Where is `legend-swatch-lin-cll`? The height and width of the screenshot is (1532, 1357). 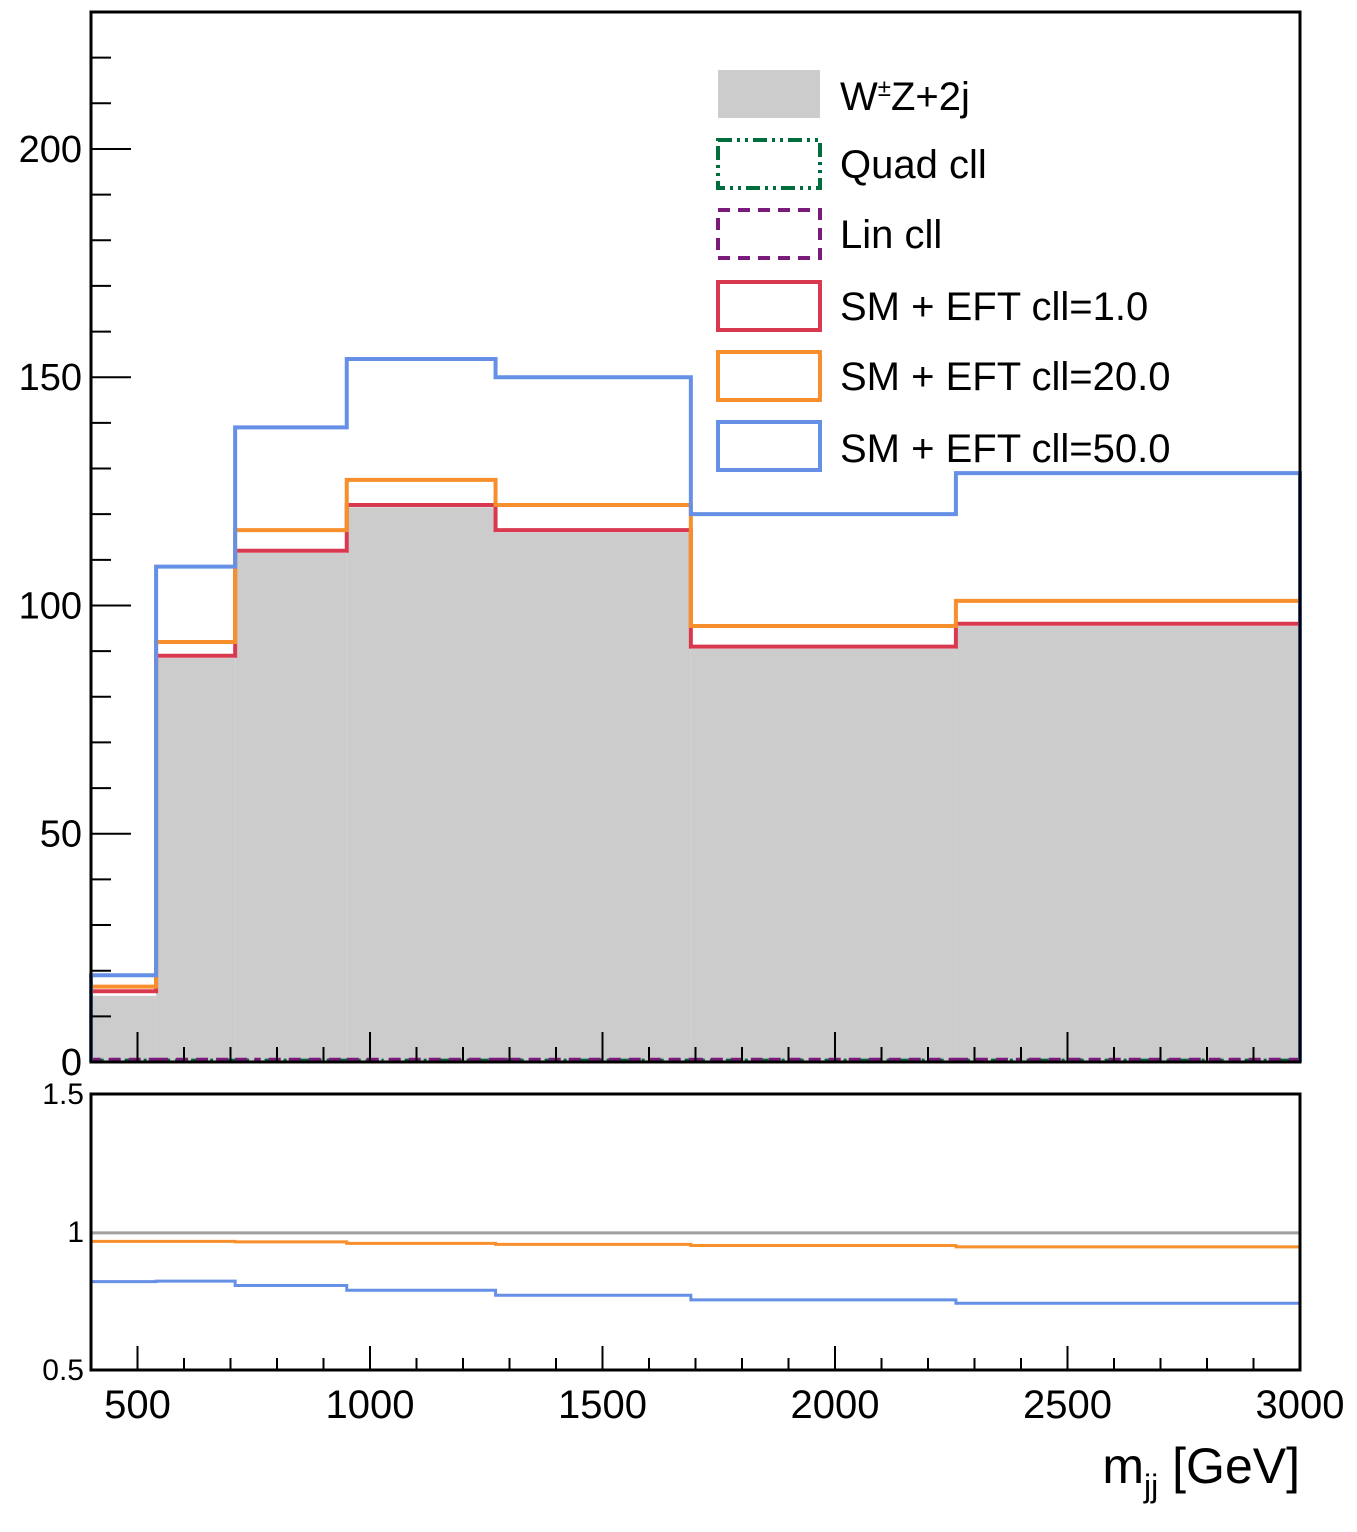
legend-swatch-lin-cll is located at coordinates (769, 234).